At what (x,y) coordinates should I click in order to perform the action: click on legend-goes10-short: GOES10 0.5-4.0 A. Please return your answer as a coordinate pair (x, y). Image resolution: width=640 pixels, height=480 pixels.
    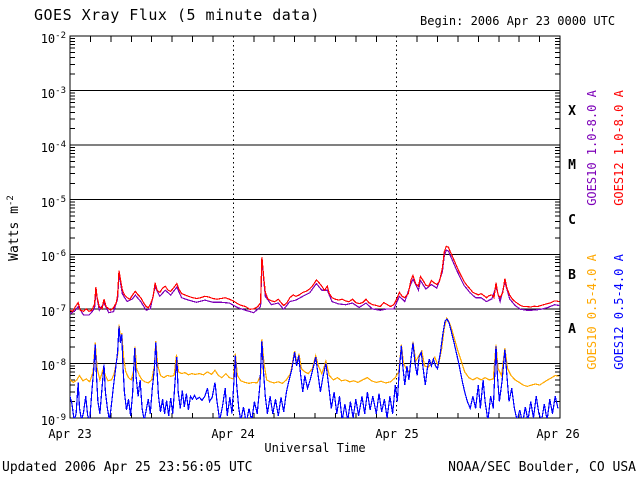
    Looking at the image, I should click on (592, 312).